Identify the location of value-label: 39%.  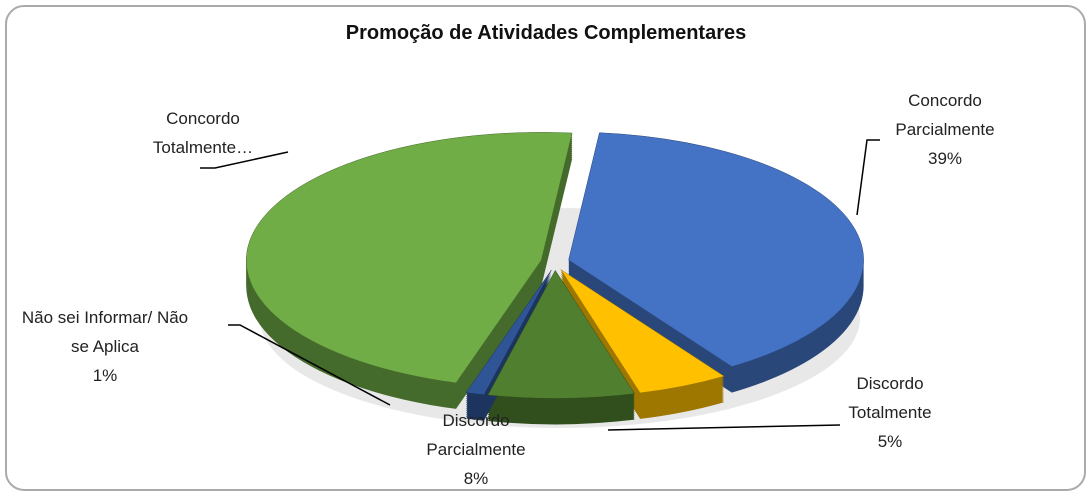
(945, 158).